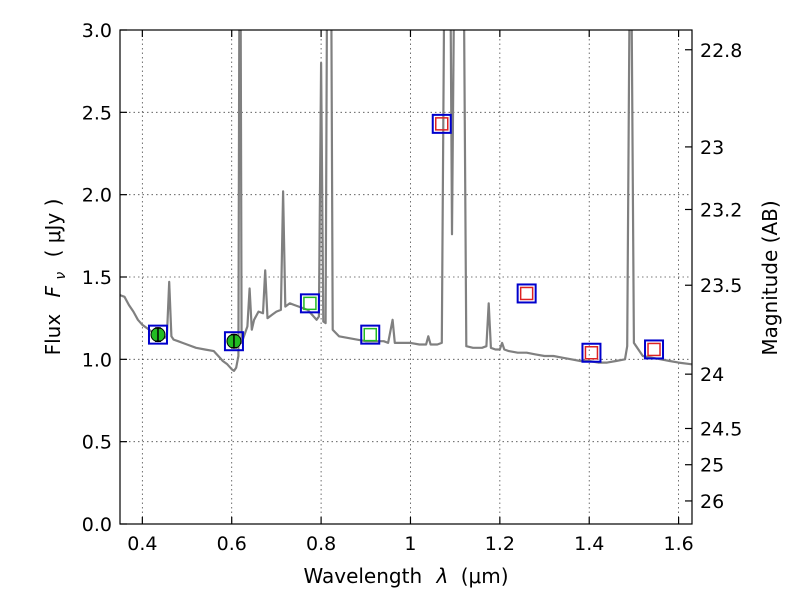 Image resolution: width=800 pixels, height=600 pixels. Describe the element at coordinates (321, 544) in the screenshot. I see `x-tick-label: 0.8` at that location.